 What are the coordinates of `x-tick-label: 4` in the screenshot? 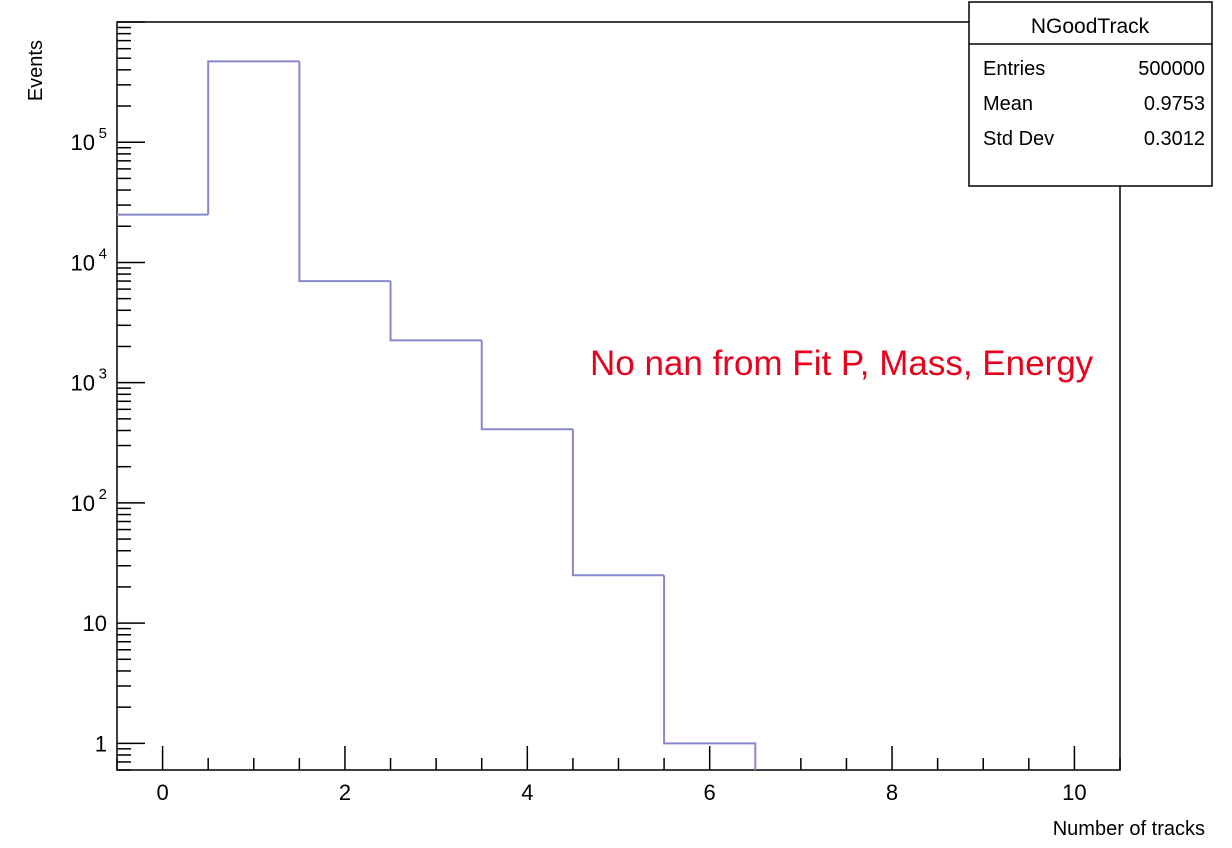 It's located at (527, 792).